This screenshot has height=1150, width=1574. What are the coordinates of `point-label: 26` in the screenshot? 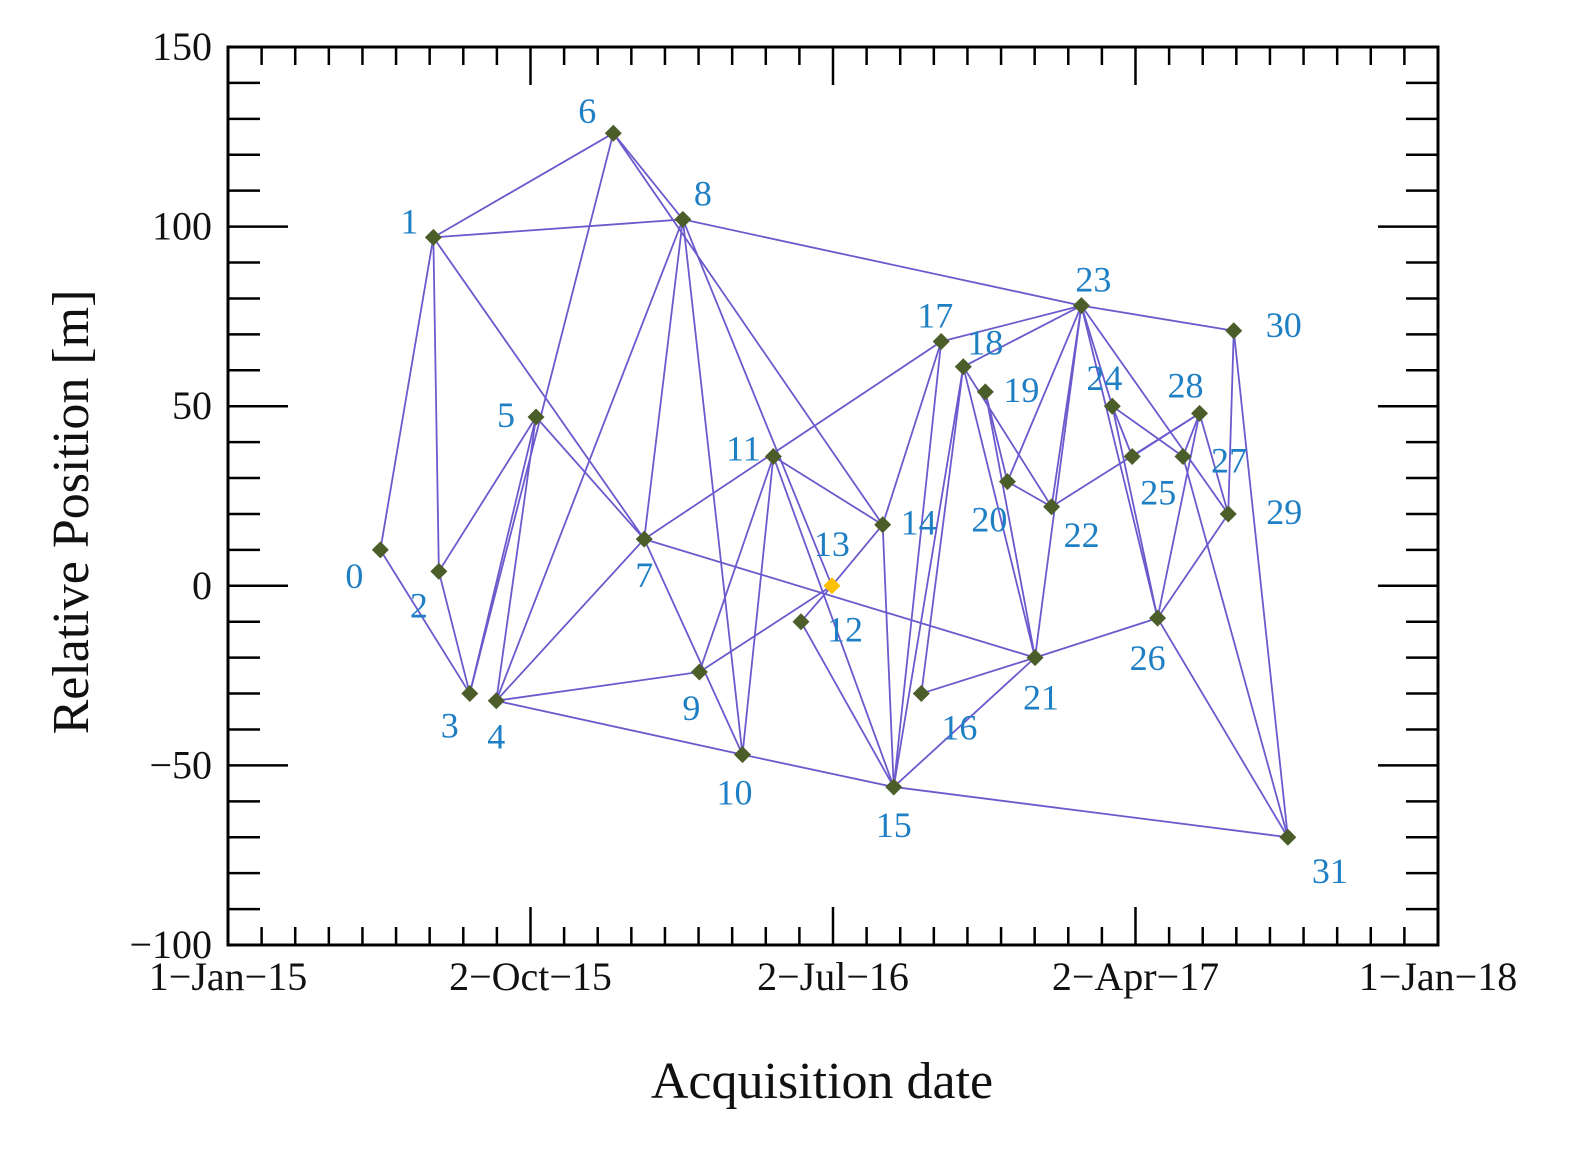 It's located at (1148, 658).